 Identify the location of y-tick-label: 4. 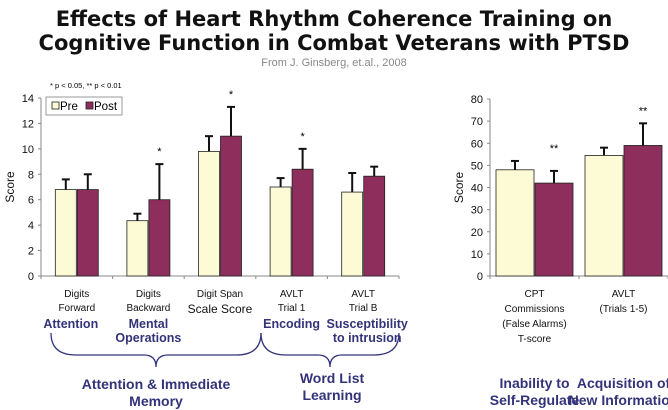
(31, 226).